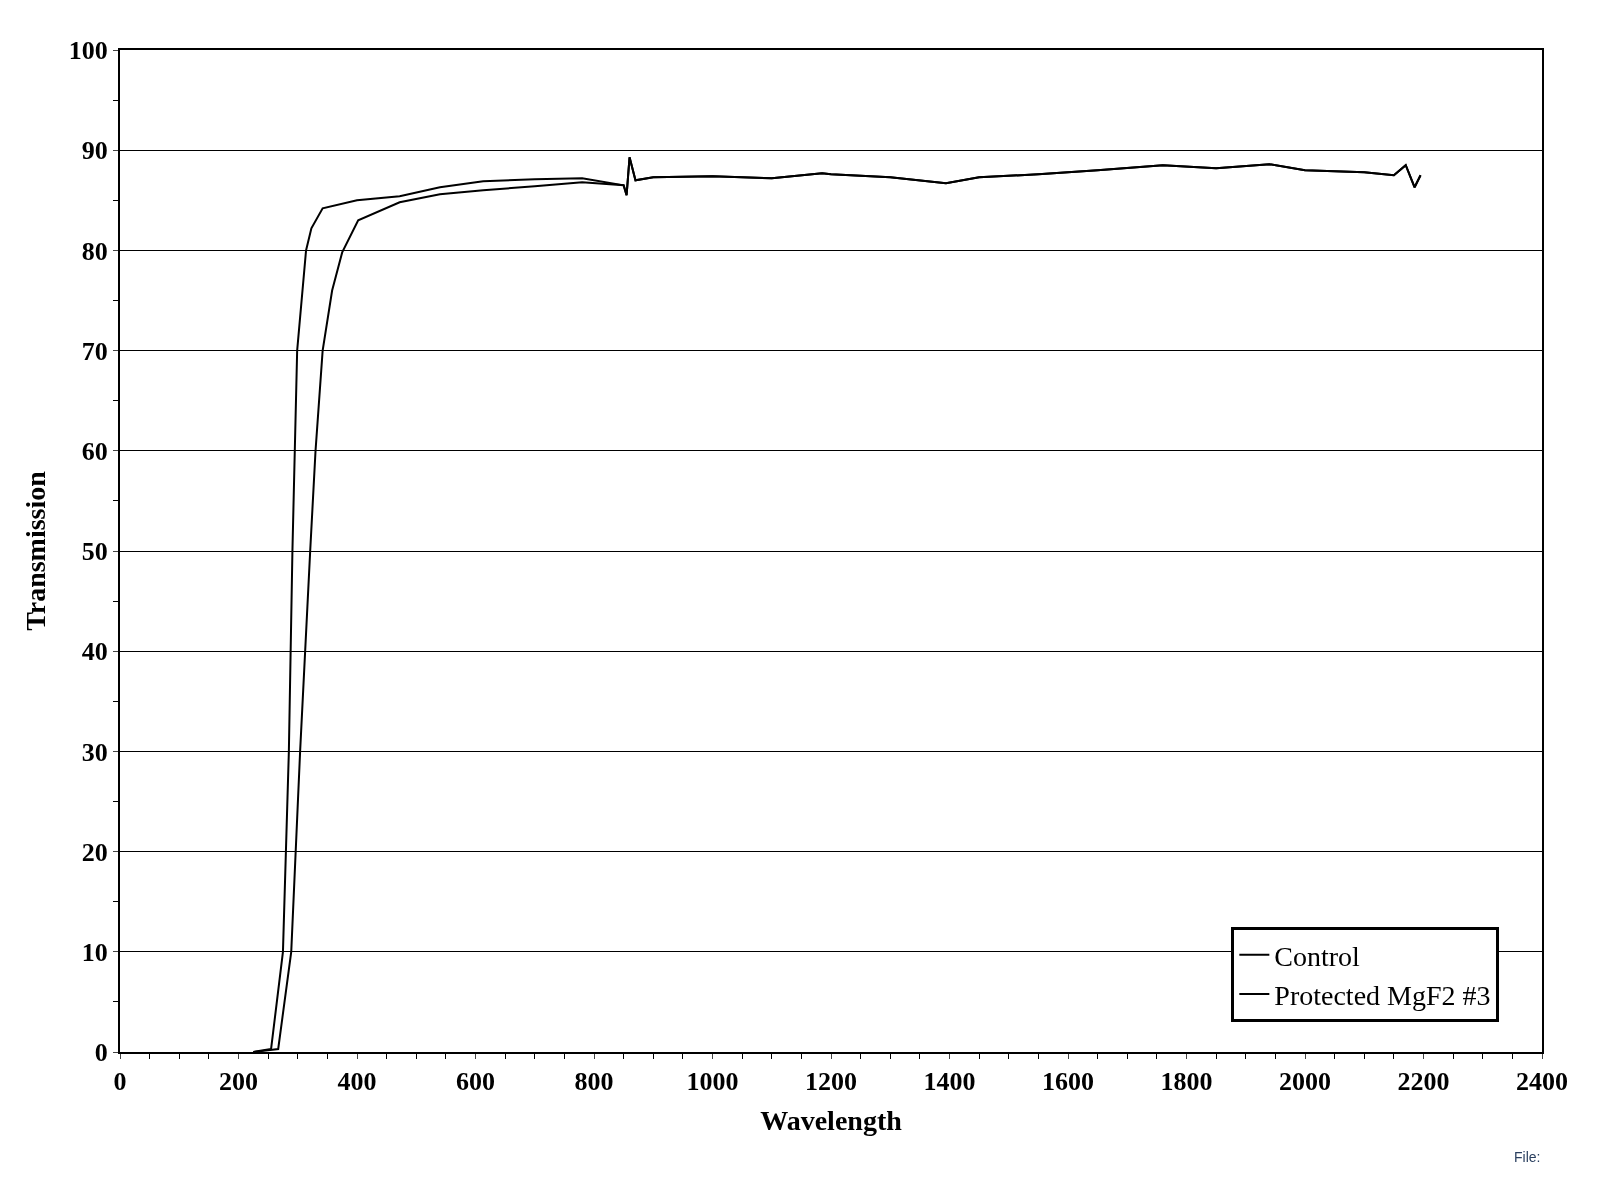 This screenshot has height=1182, width=1602. What do you see at coordinates (35, 550) in the screenshot?
I see `y-axis-title: Transmission` at bounding box center [35, 550].